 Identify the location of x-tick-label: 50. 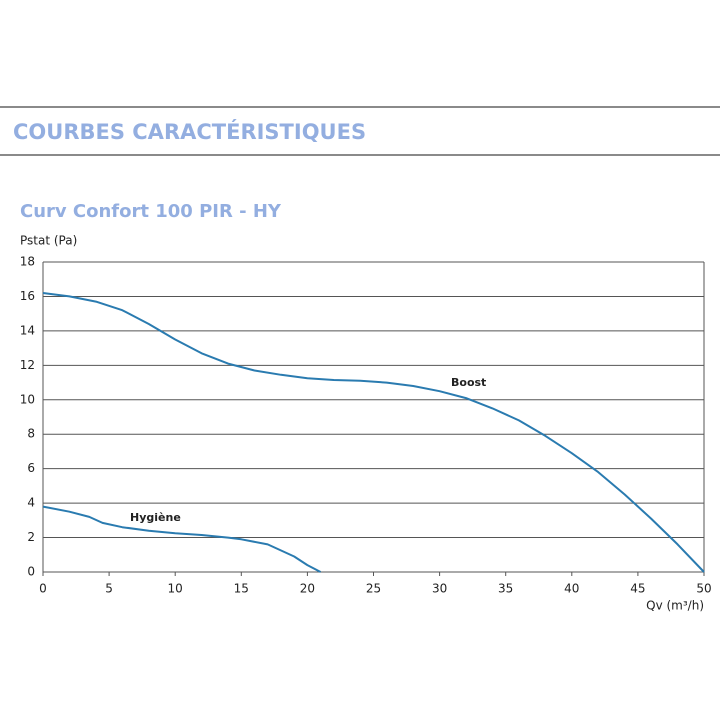
(703, 589).